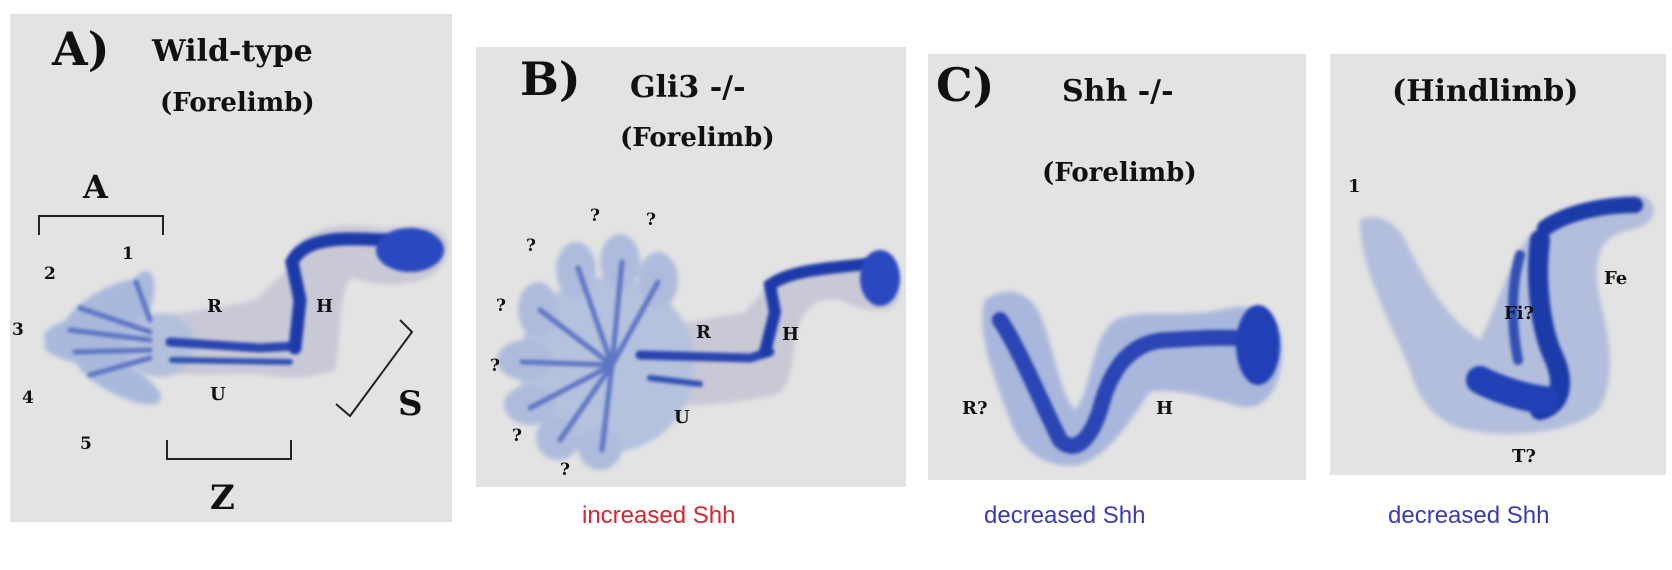  I want to click on panel-d-caption: decreased Shh, so click(1469, 515).